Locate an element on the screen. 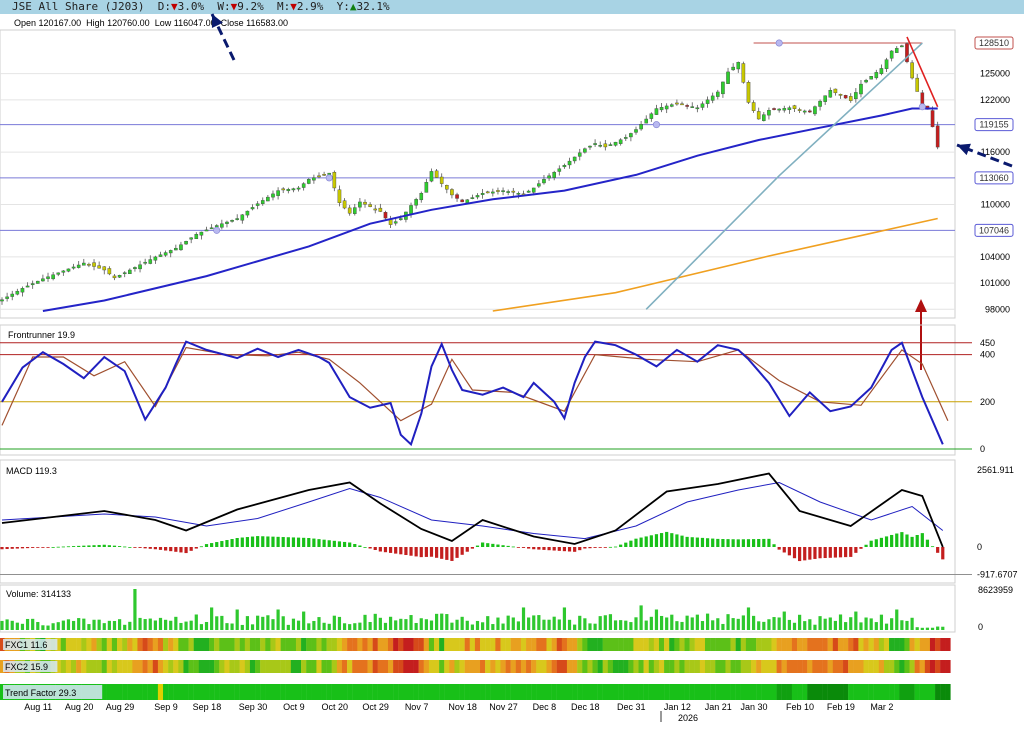  price-badge-label: 119155 is located at coordinates (993, 125).